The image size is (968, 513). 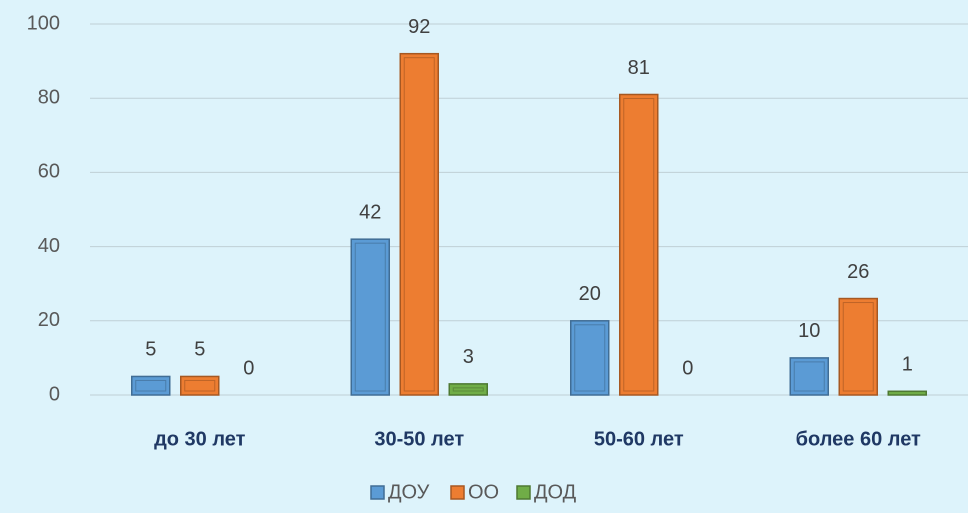 I want to click on y-tick-label: 40, so click(x=49, y=246).